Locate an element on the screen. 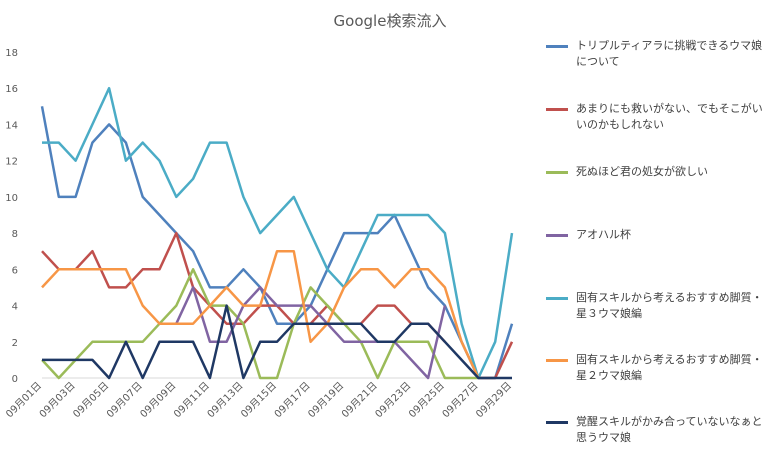 The width and height of the screenshot is (778, 470). legend-label: 覚醒スキルがかみ合っていないなぁと思うウマ娘 is located at coordinates (669, 429).